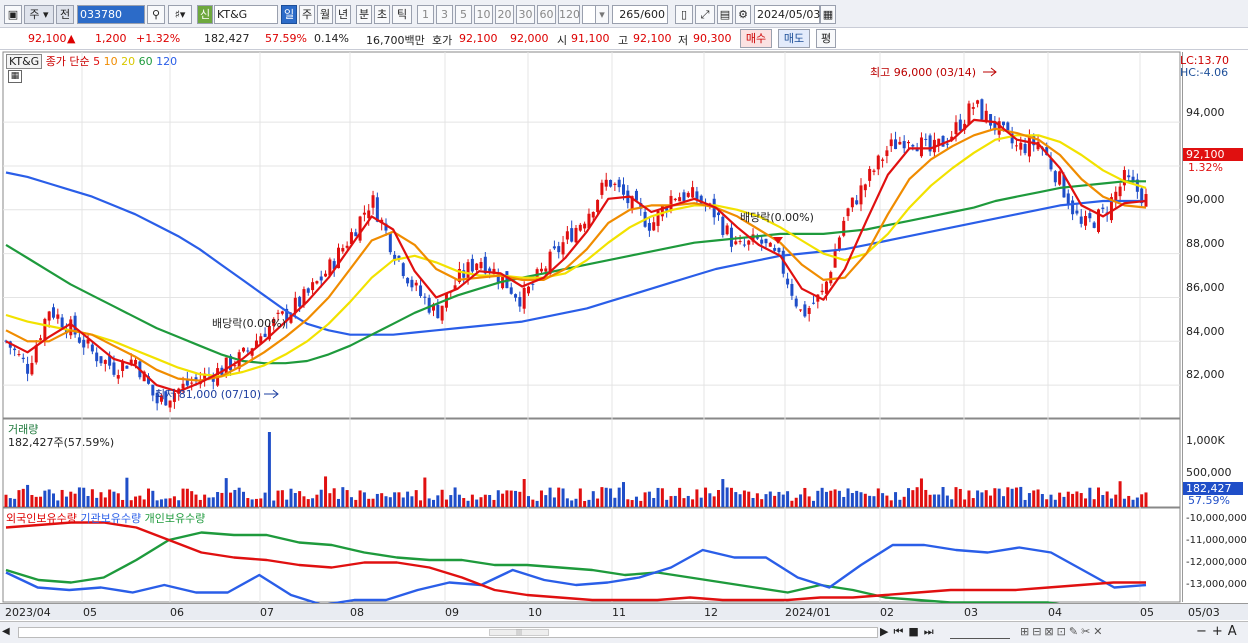 The width and height of the screenshot is (1248, 643). I want to click on minute-option-30: 30, so click(525, 14).